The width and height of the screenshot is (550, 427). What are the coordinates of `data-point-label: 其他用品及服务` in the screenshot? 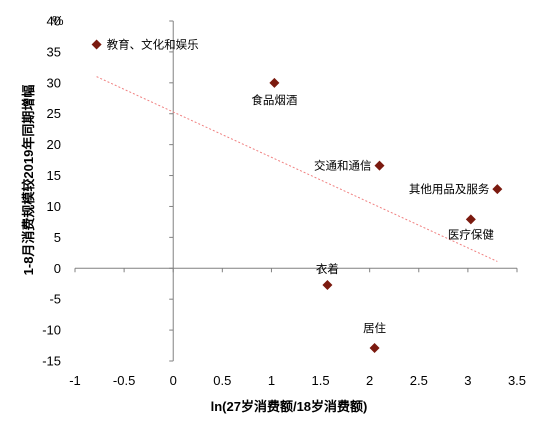 It's located at (449, 189).